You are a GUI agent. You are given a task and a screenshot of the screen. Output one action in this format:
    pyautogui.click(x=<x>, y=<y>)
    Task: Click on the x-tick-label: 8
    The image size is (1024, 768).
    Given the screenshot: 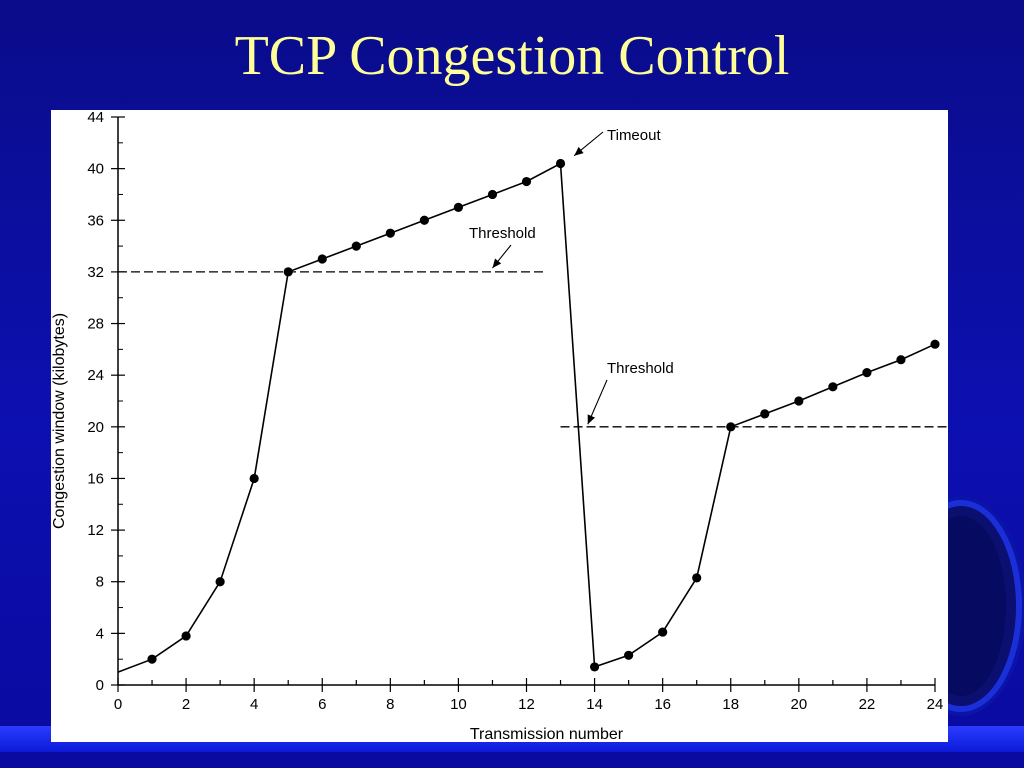 What is the action you would take?
    pyautogui.click(x=390, y=704)
    